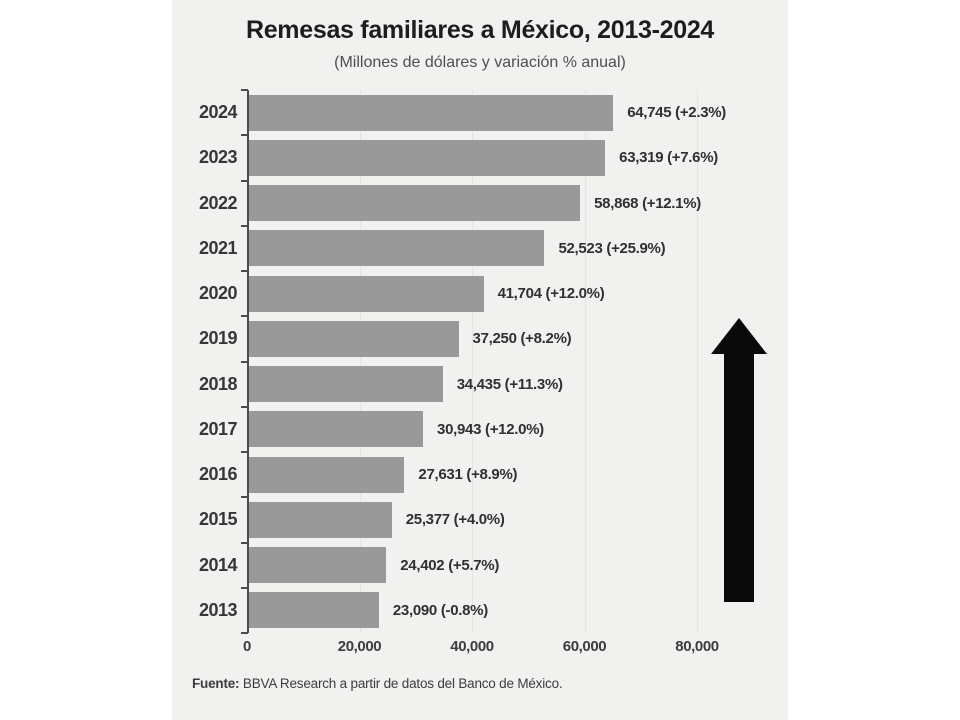 The width and height of the screenshot is (960, 720). What do you see at coordinates (676, 113) in the screenshot?
I see `value-label: 64,745 (+2.3%)` at bounding box center [676, 113].